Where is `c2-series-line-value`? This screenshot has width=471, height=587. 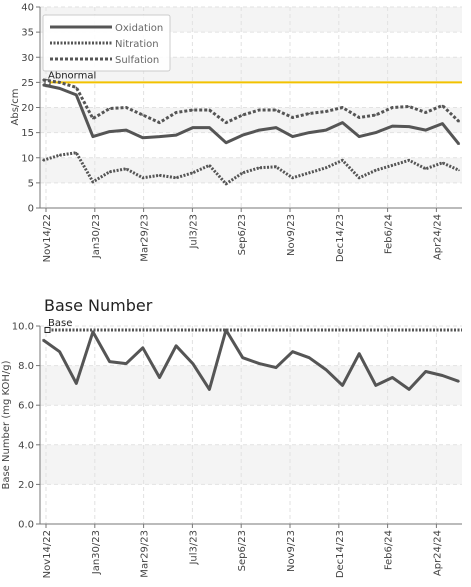 c2-series-line-value is located at coordinates (251, 359).